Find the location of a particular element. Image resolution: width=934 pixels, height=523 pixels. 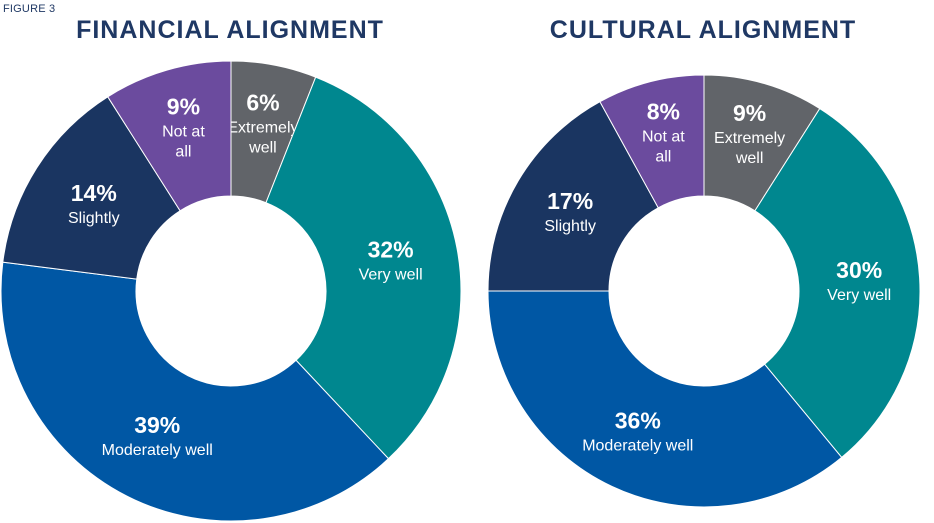

category-label-financial-extremely-well: Extremely is located at coordinates (262, 128).